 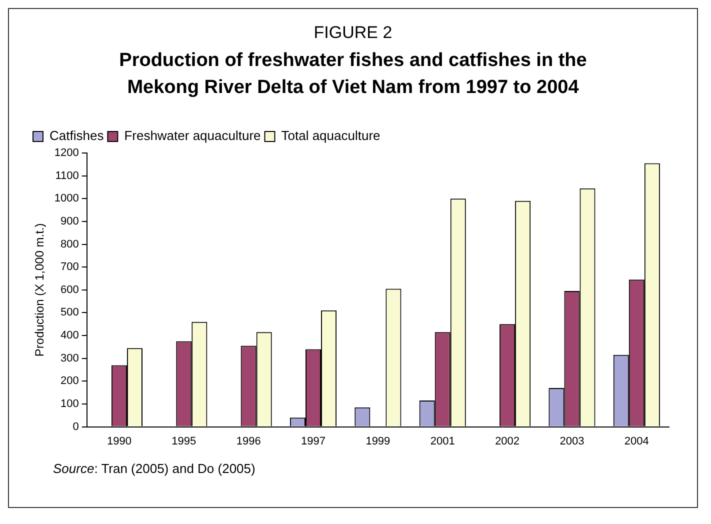 What do you see at coordinates (66, 153) in the screenshot?
I see `y-tick-label: 1200` at bounding box center [66, 153].